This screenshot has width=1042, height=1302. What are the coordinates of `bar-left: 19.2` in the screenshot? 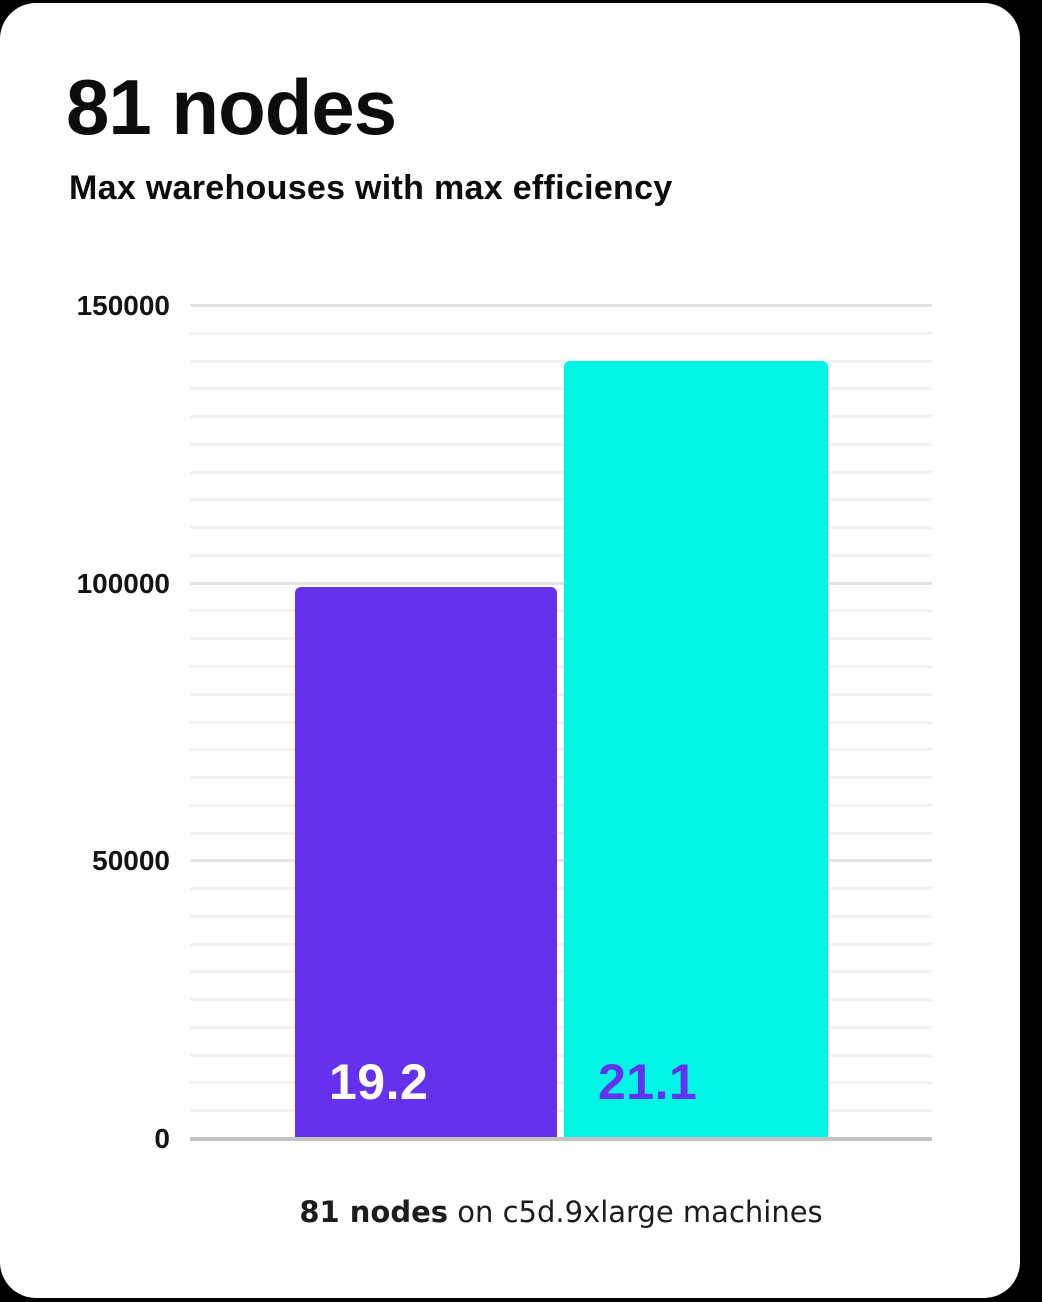 It's located at (426, 863).